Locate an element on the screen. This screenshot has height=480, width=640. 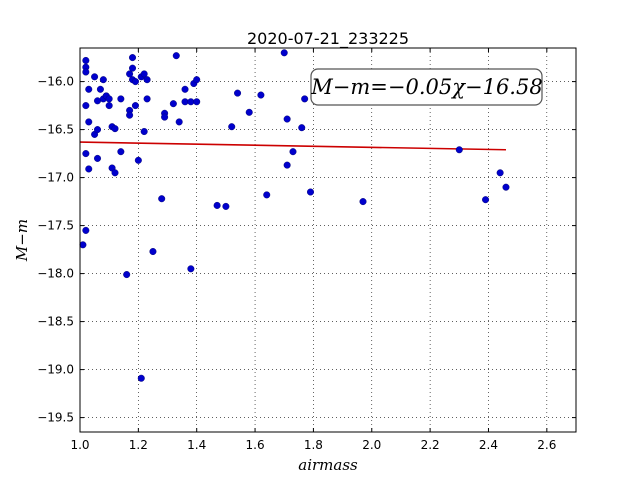
y-axis-label: M−m is located at coordinates (22, 240).